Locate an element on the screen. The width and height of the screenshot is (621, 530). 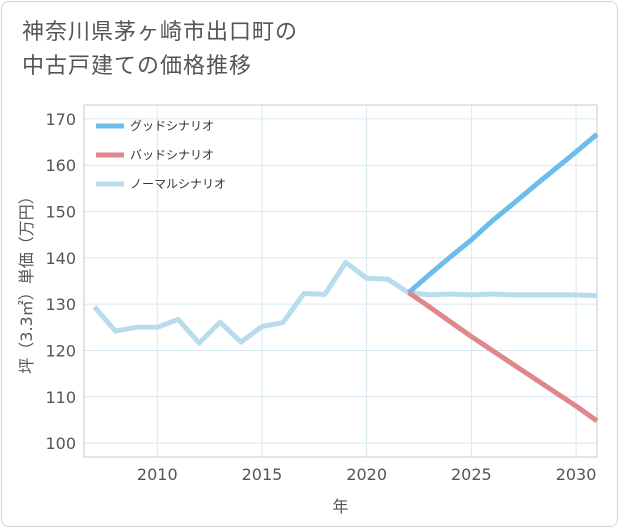
chart-title-line-1: 神奈川県茅ヶ崎市出口町の is located at coordinates (160, 32).